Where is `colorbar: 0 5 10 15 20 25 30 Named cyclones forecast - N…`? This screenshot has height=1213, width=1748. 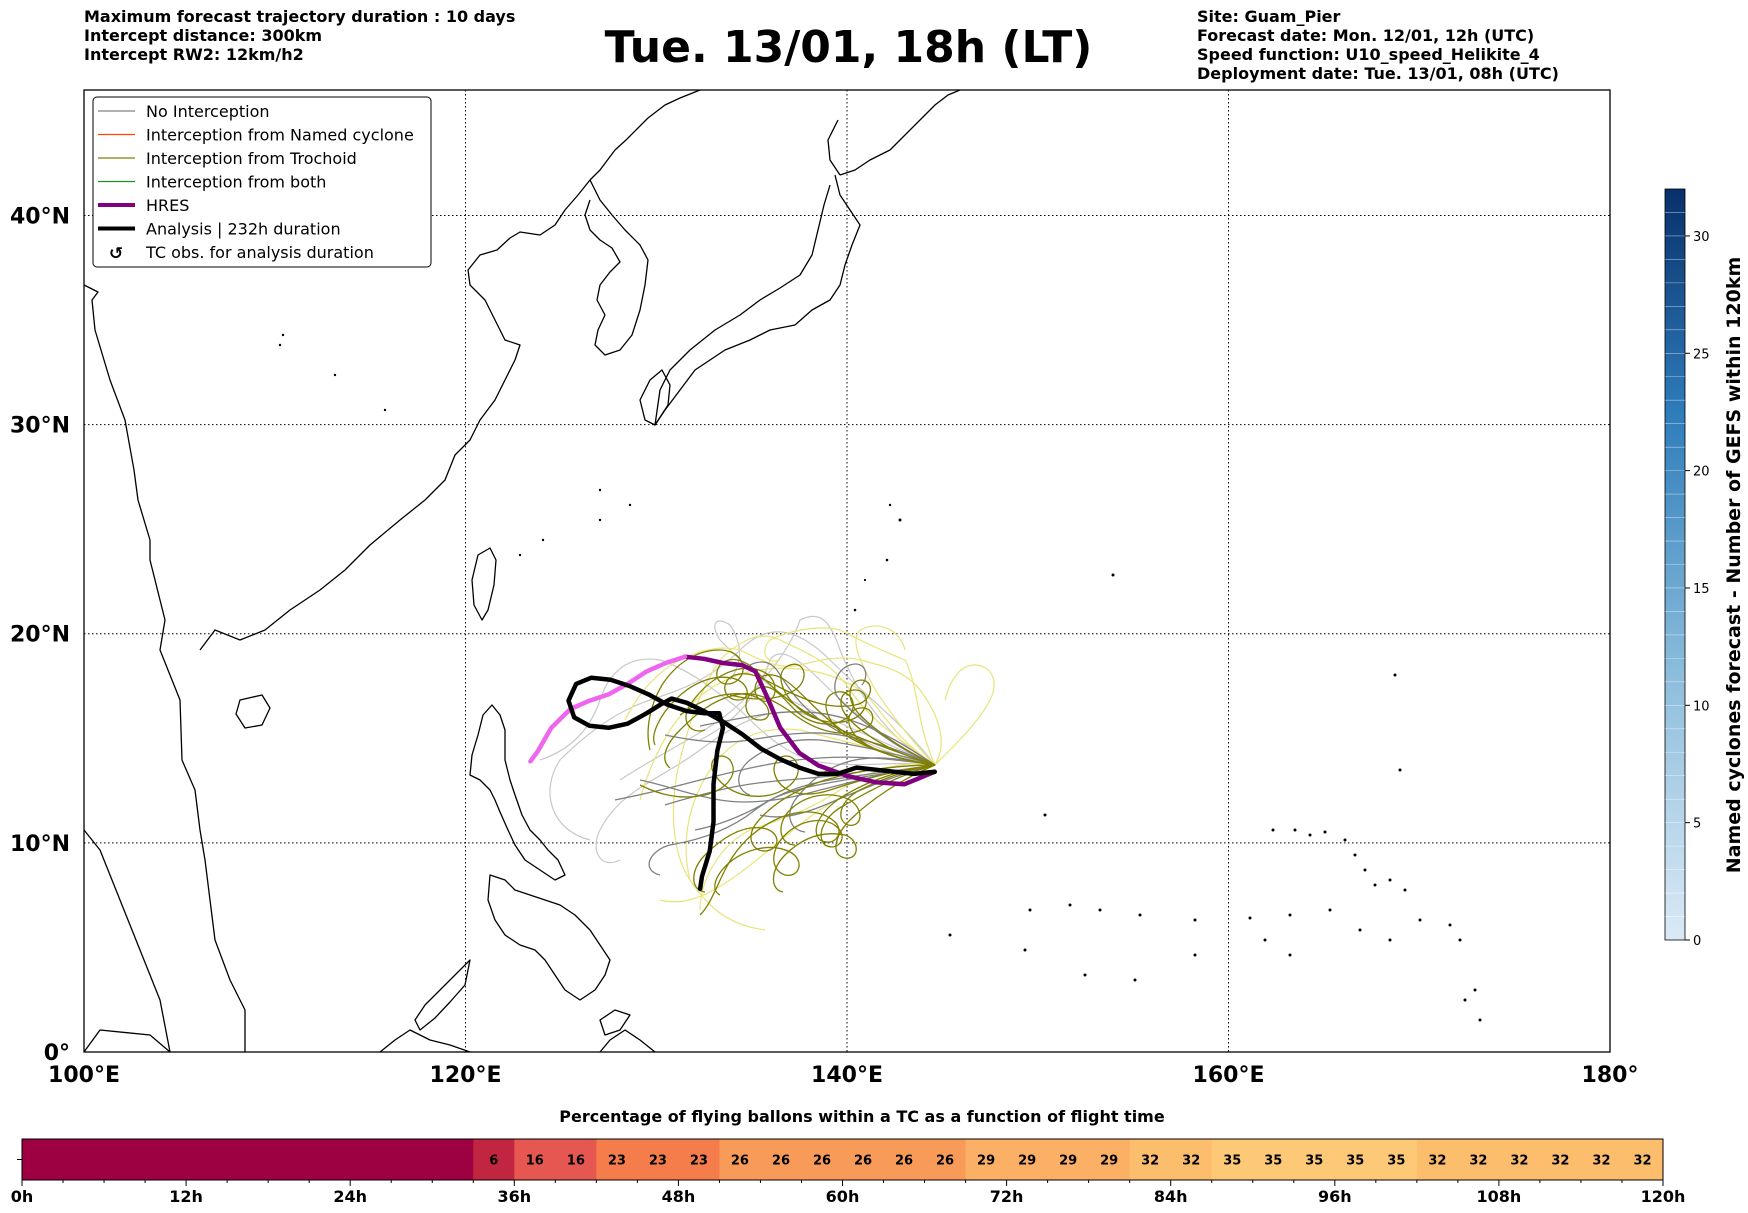 colorbar: 0 5 10 15 20 25 30 Named cyclones forecast - N… is located at coordinates (1704, 568).